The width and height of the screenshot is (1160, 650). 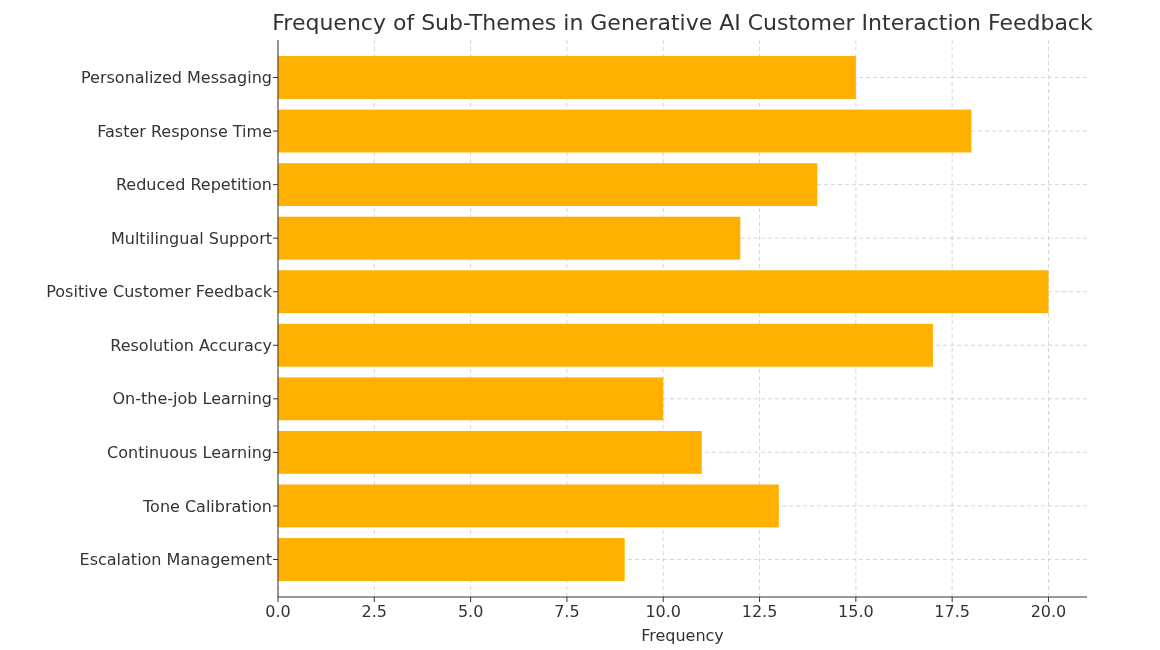 What do you see at coordinates (191, 238) in the screenshot?
I see `y-tick-label: Multilingual Support` at bounding box center [191, 238].